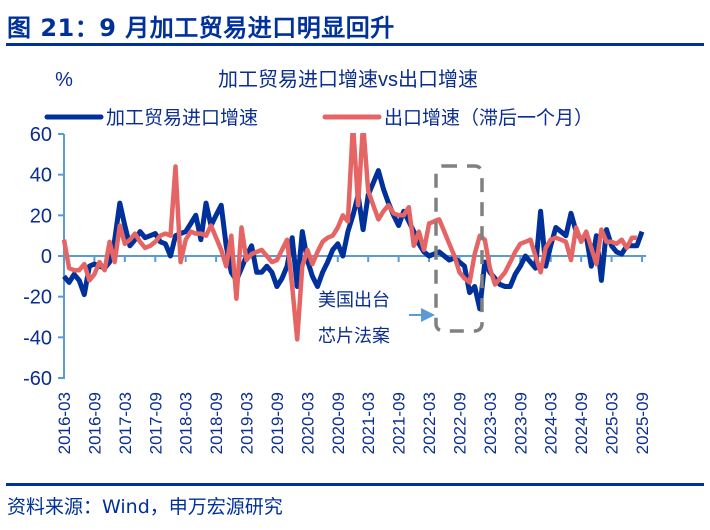 Image resolution: width=710 pixels, height=530 pixels. I want to click on x-tick-label: 2020-03, so click(307, 423).